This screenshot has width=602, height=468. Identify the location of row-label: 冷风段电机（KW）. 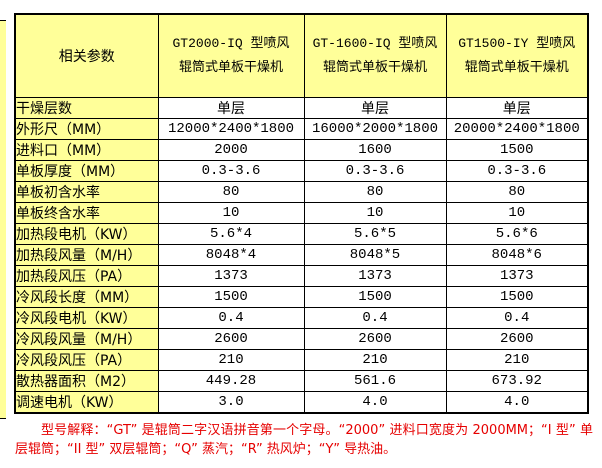
(86, 317).